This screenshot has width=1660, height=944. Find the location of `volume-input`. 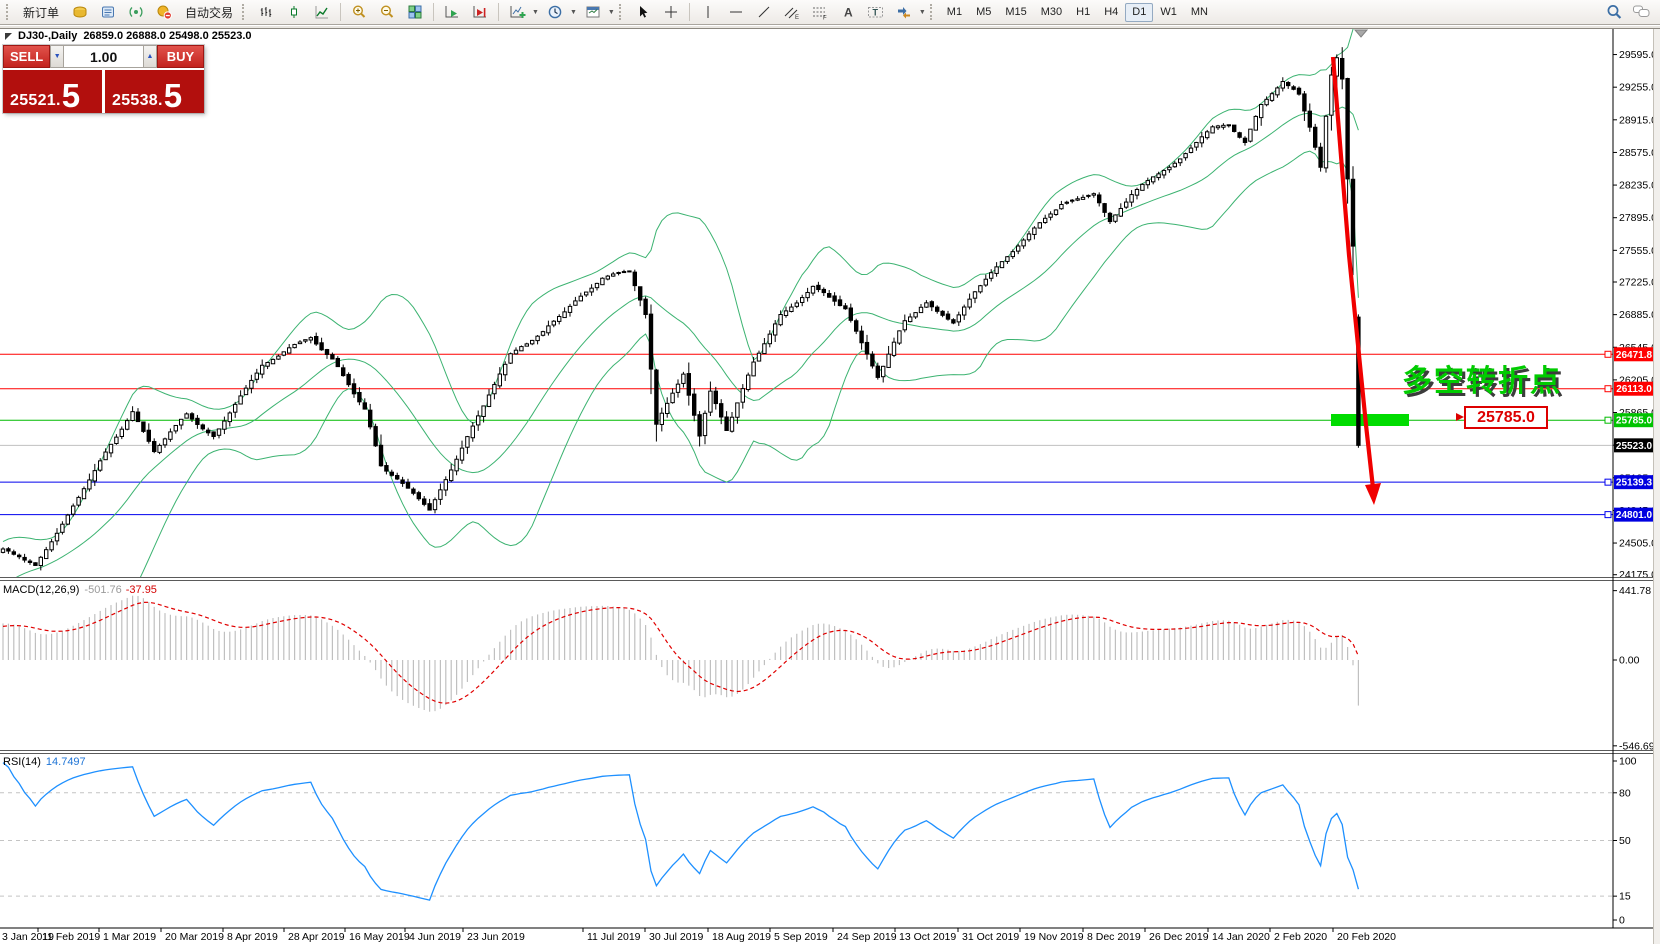

volume-input is located at coordinates (103, 56).